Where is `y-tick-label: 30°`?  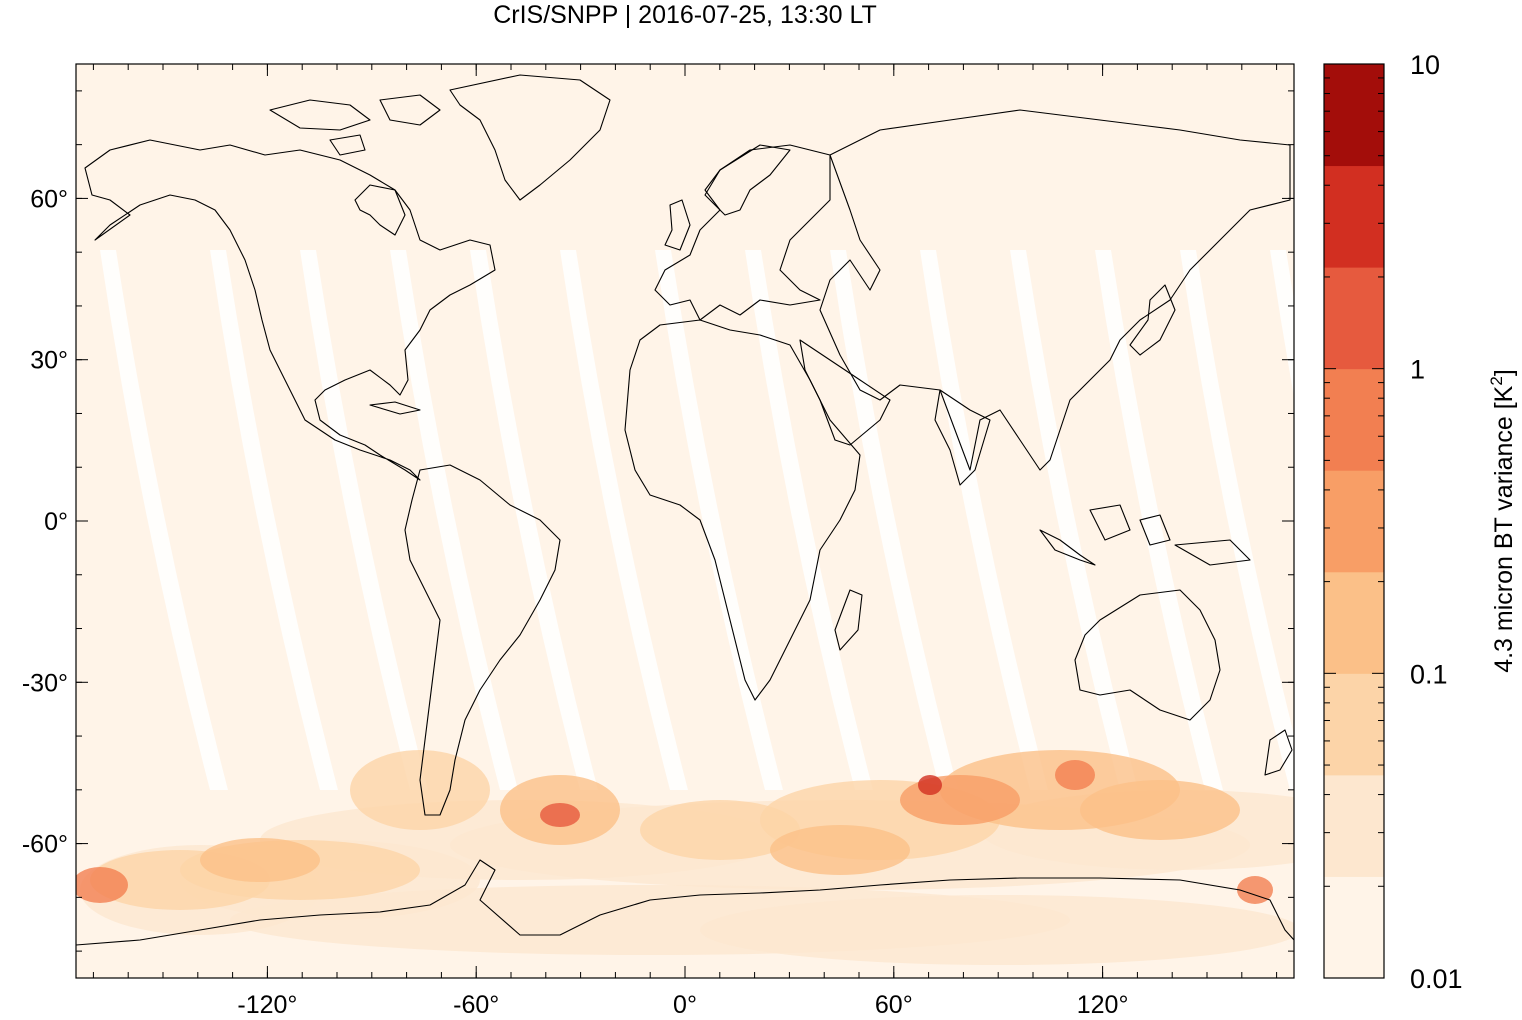 y-tick-label: 30° is located at coordinates (49, 361).